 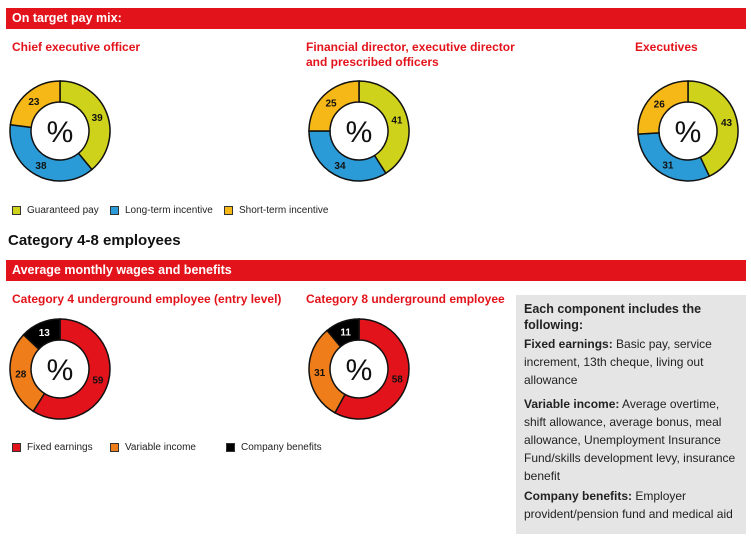 I want to click on data-label-variable-income: 28, so click(x=21, y=374).